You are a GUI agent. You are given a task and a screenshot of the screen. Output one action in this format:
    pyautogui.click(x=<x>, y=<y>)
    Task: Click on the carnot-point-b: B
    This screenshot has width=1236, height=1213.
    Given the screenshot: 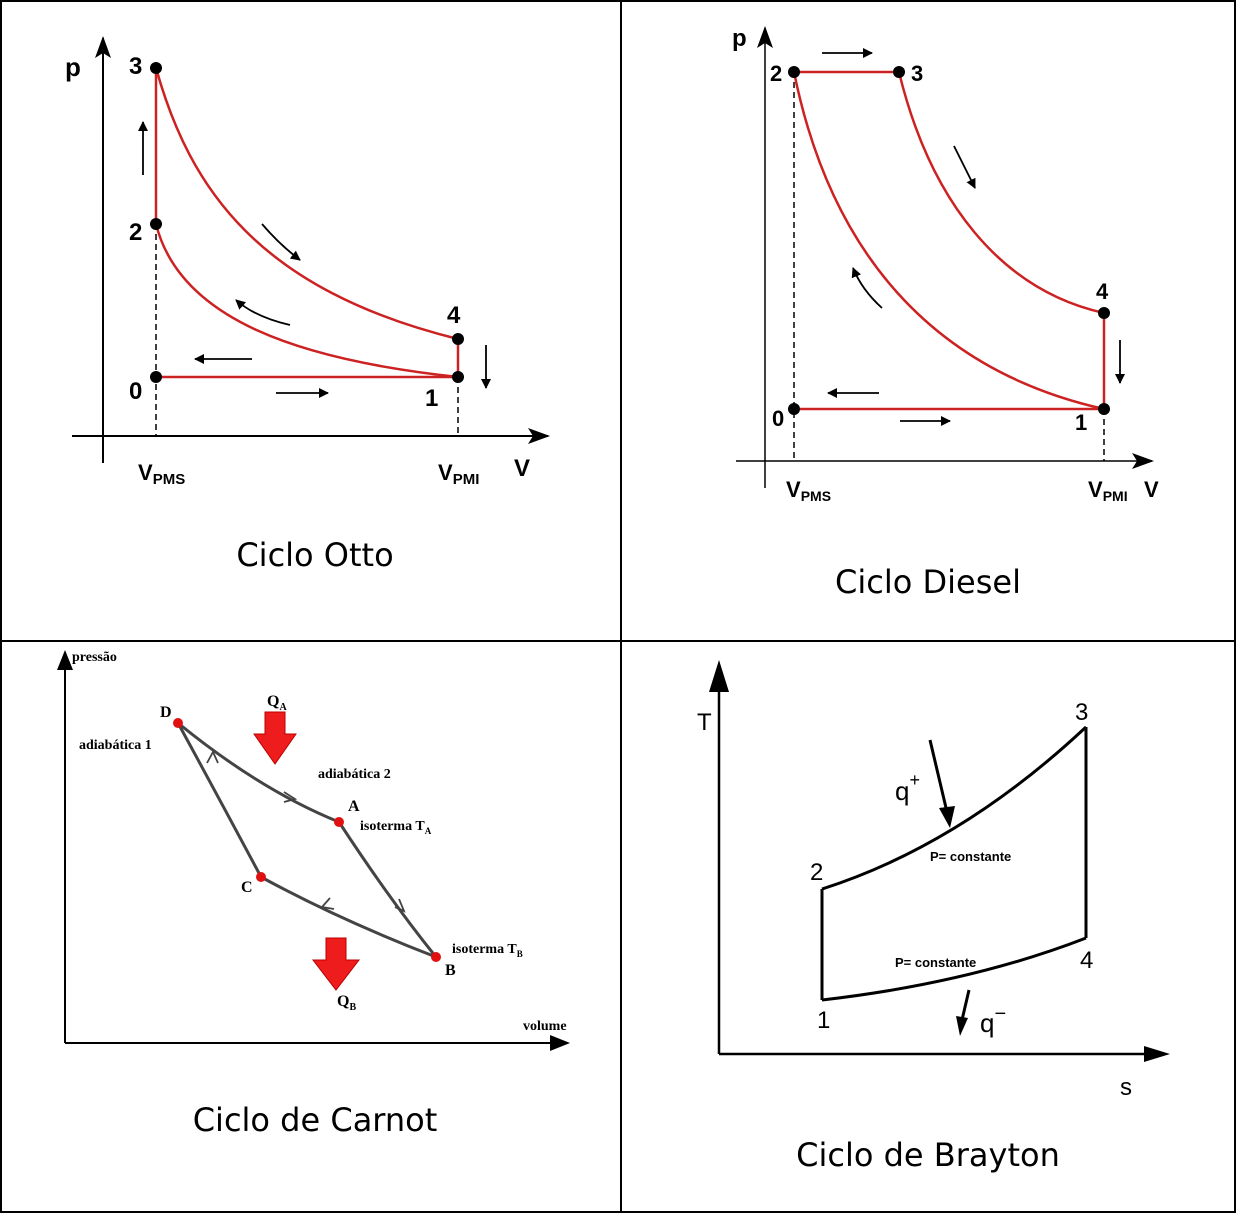 What is the action you would take?
    pyautogui.click(x=450, y=970)
    